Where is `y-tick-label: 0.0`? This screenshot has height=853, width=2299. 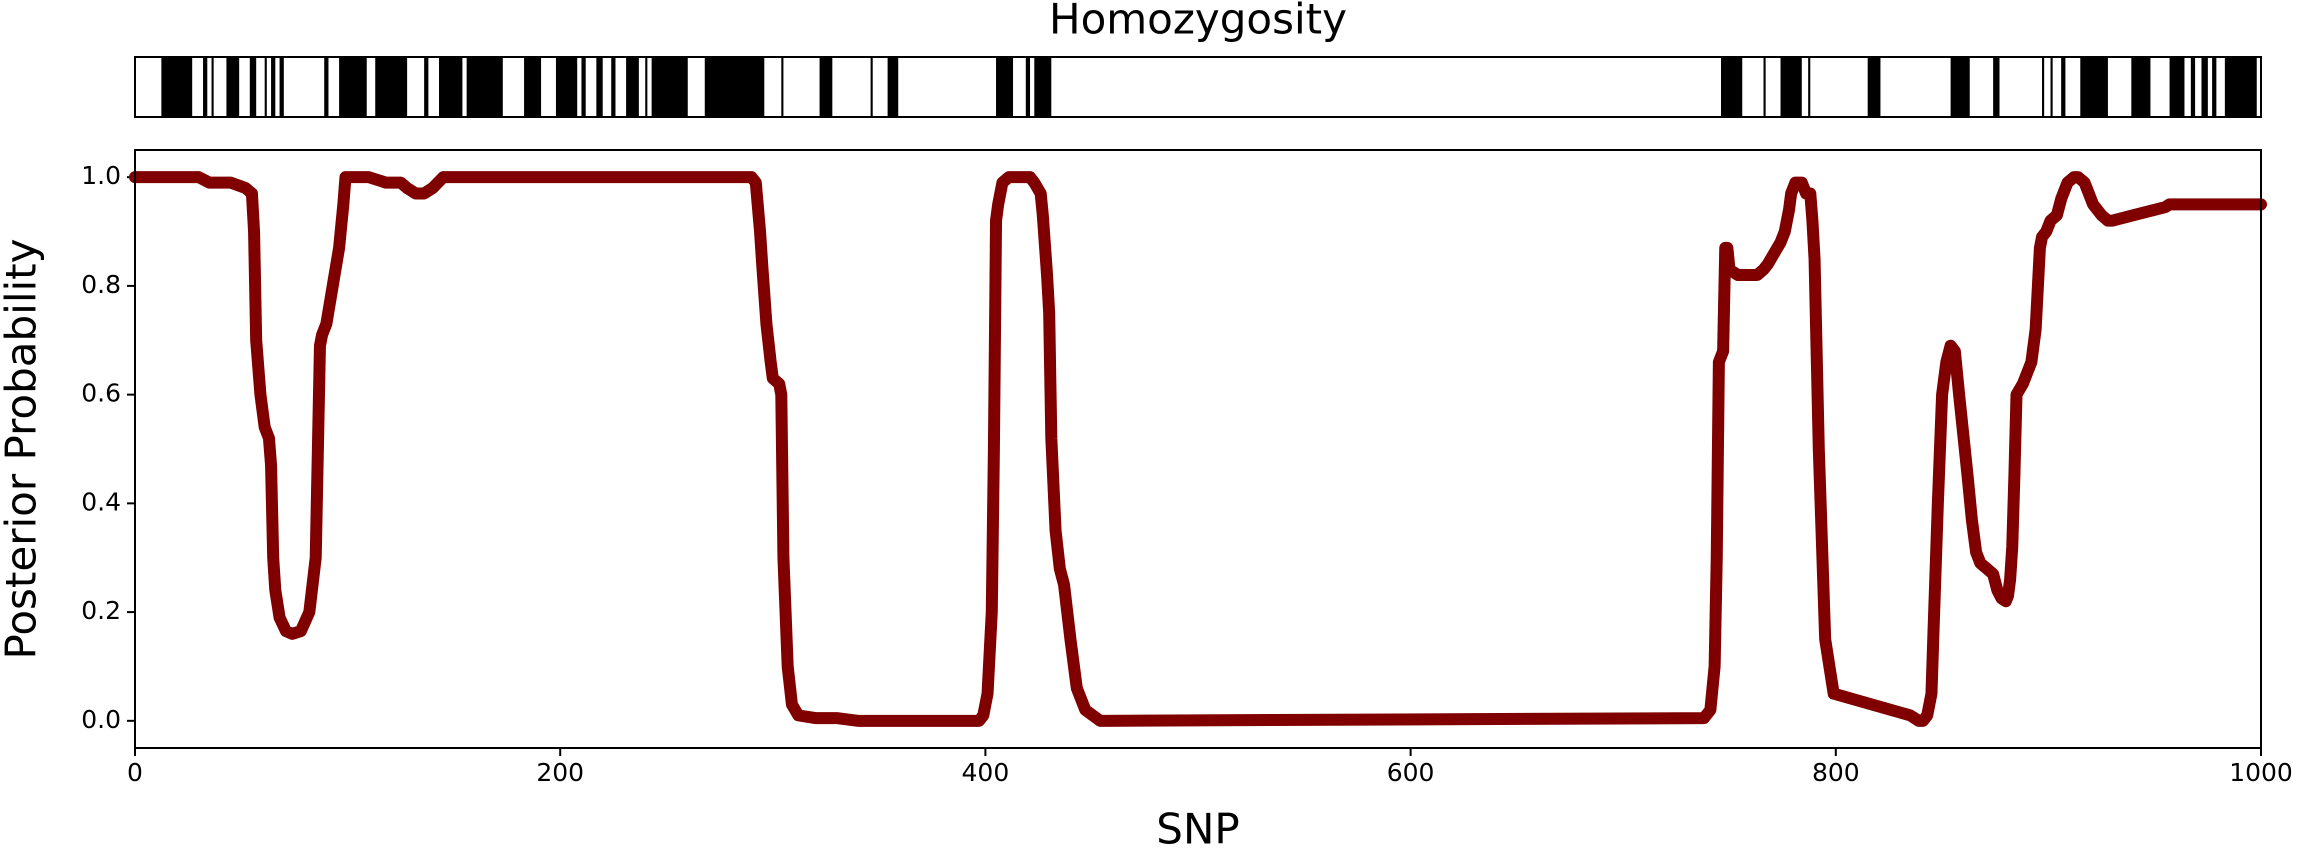
y-tick-label: 0.0 is located at coordinates (101, 719).